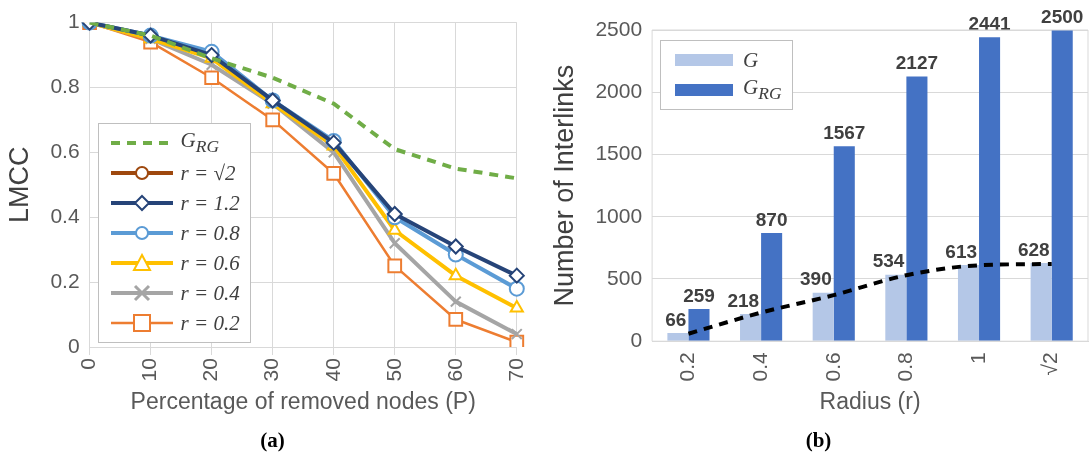  What do you see at coordinates (619, 153) in the screenshot?
I see `y-tick-label: 1500` at bounding box center [619, 153].